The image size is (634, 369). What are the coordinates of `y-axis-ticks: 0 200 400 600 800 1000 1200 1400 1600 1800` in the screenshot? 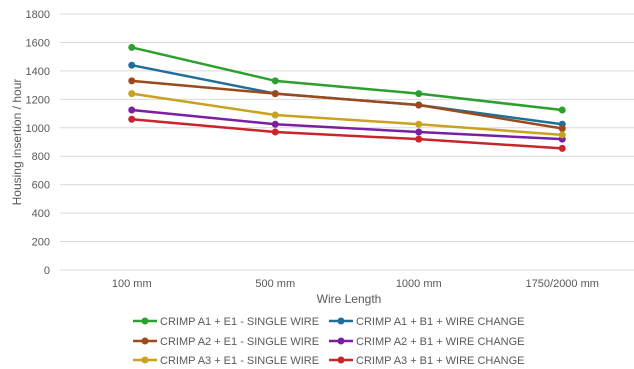 It's located at (38, 143).